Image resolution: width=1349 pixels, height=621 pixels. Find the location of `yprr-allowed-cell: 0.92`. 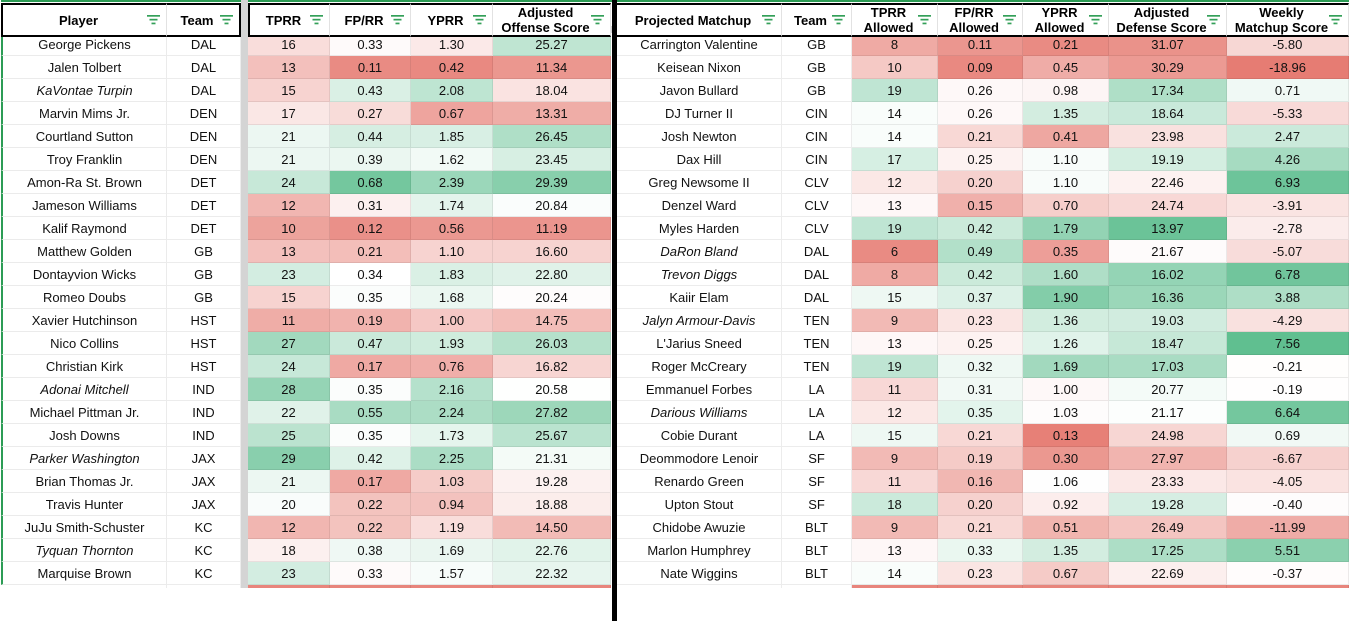

yprr-allowed-cell: 0.92 is located at coordinates (1066, 504).